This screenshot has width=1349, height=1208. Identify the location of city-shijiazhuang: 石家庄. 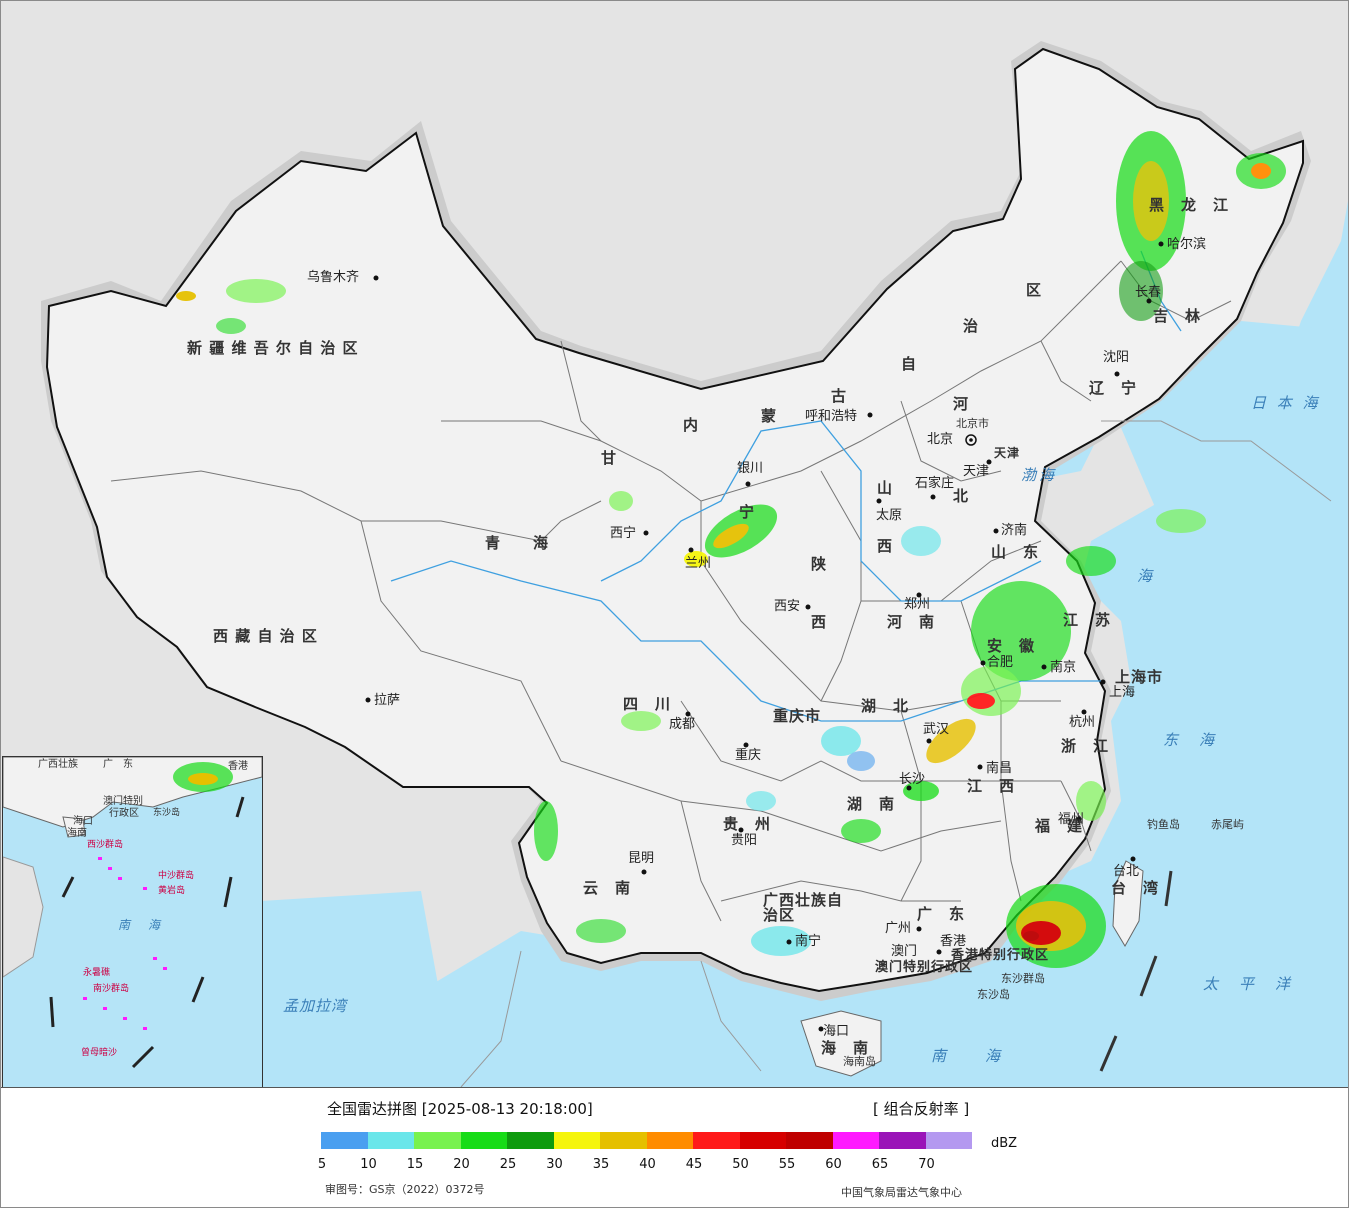
(935, 483).